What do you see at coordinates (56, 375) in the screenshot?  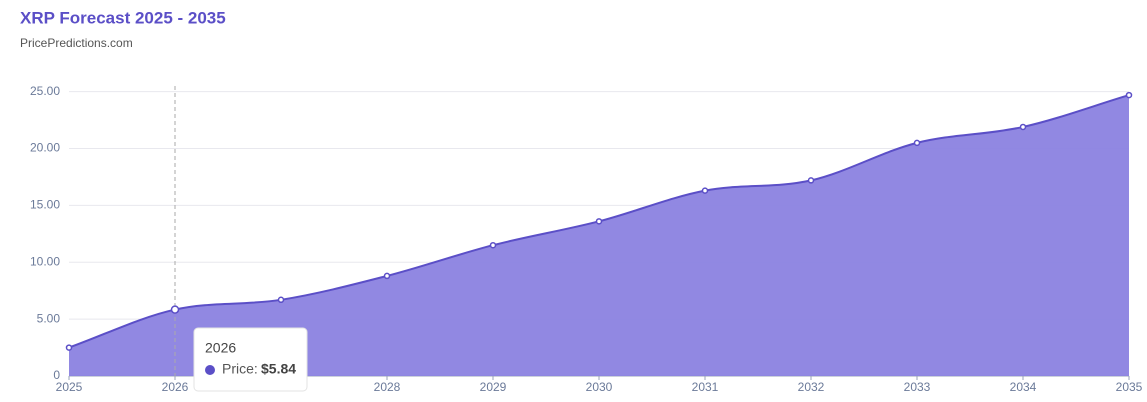 I see `y-tick-label: 0` at bounding box center [56, 375].